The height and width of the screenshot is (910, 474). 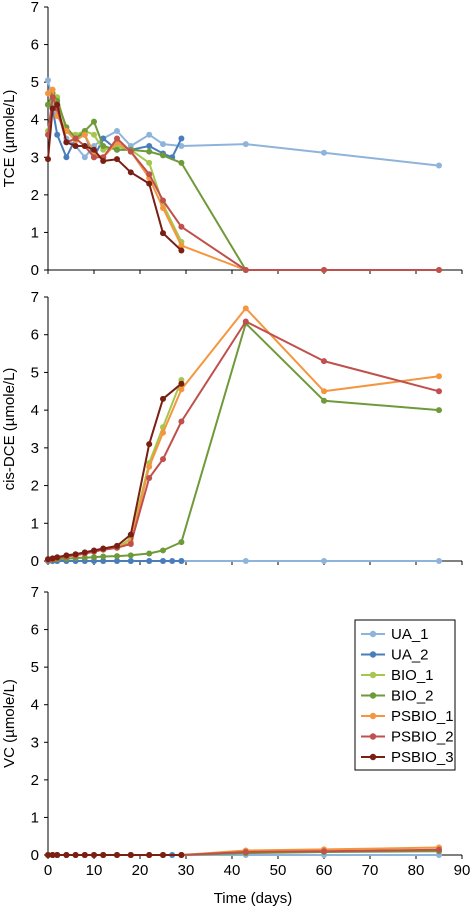 I want to click on cis-dce-y-tick-label: 0, so click(x=35, y=561).